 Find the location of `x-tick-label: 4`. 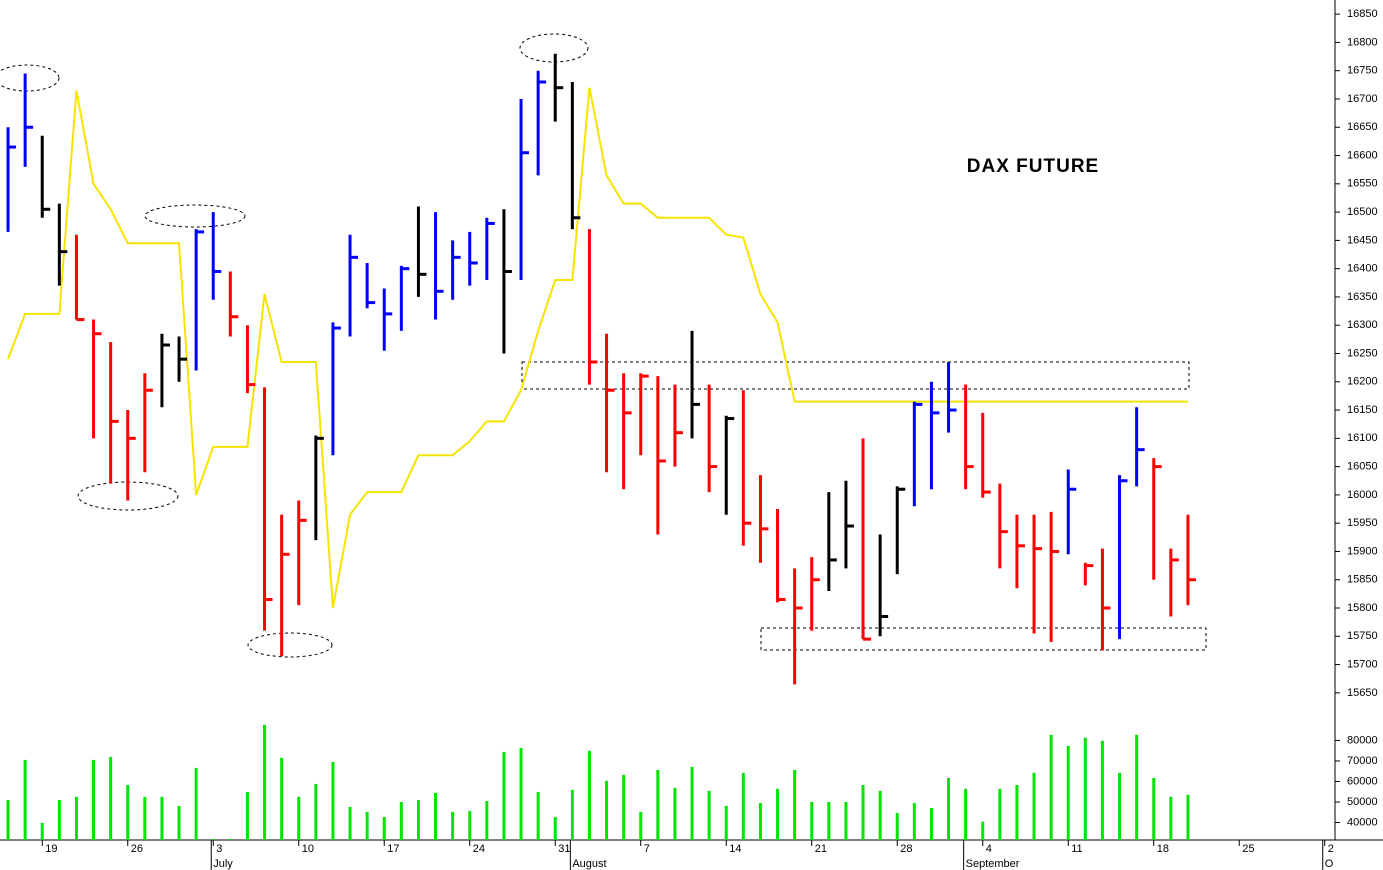

x-tick-label: 4 is located at coordinates (989, 849).